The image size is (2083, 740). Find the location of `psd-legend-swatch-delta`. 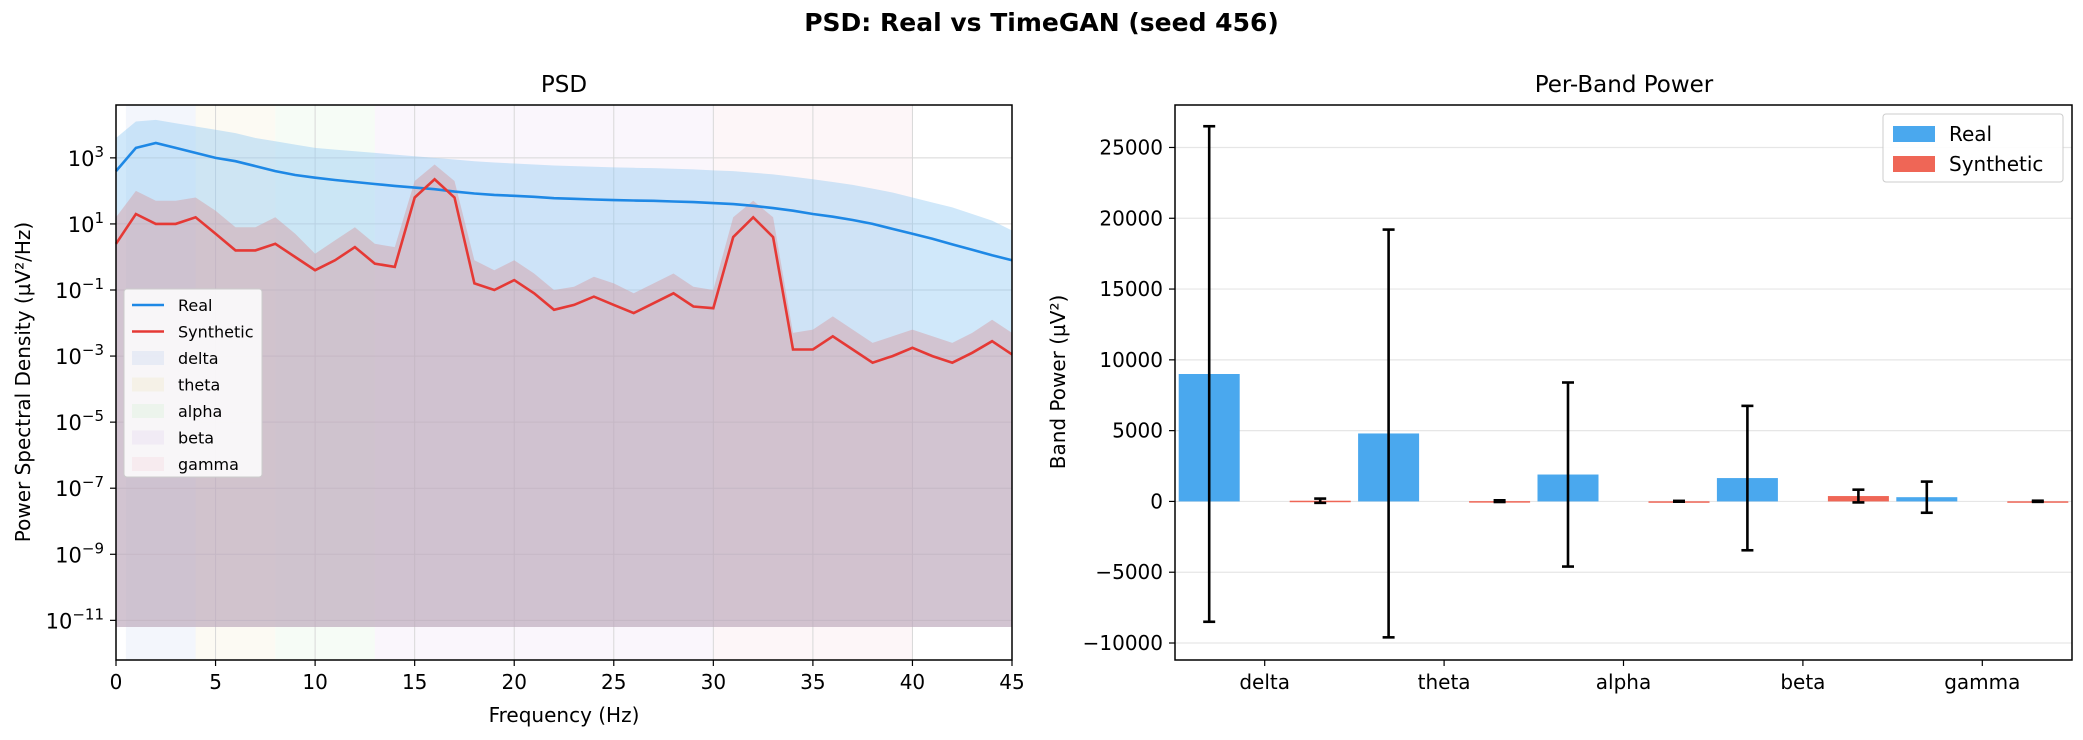

psd-legend-swatch-delta is located at coordinates (148, 358).